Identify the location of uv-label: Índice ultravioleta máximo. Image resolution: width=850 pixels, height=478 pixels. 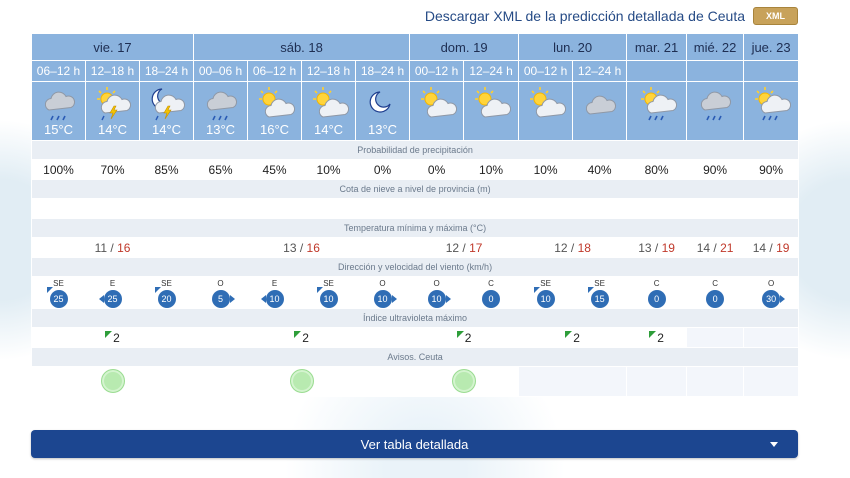
(415, 318).